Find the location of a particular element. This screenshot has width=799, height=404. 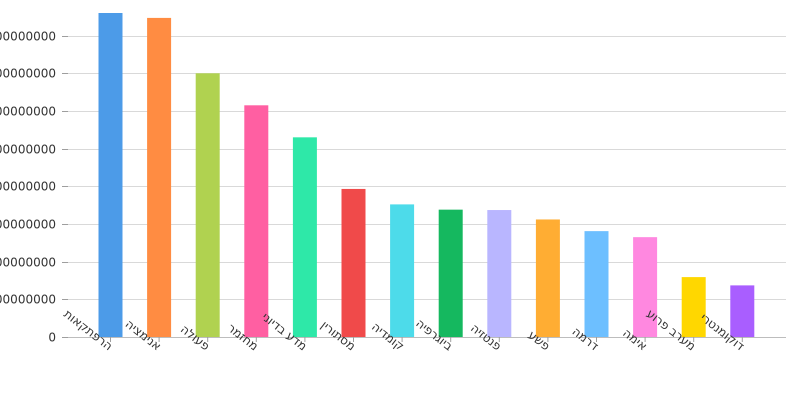

y-tick-label: 4000000000 is located at coordinates (28, 187).